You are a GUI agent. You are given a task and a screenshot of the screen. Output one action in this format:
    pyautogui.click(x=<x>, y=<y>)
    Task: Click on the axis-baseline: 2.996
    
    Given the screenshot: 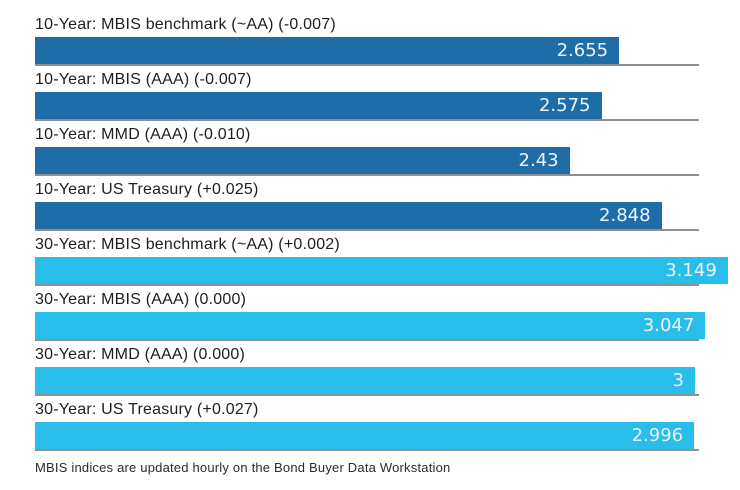 What is the action you would take?
    pyautogui.click(x=367, y=436)
    